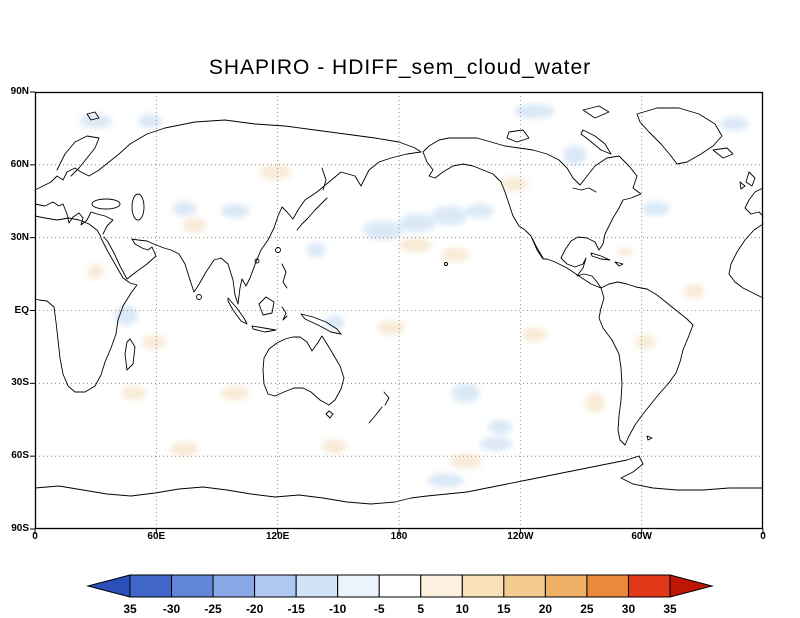 Image resolution: width=800 pixels, height=618 pixels. What do you see at coordinates (16, 310) in the screenshot?
I see `lat-axis: 90N 60N 30N EQ 30S 60S 90S` at bounding box center [16, 310].